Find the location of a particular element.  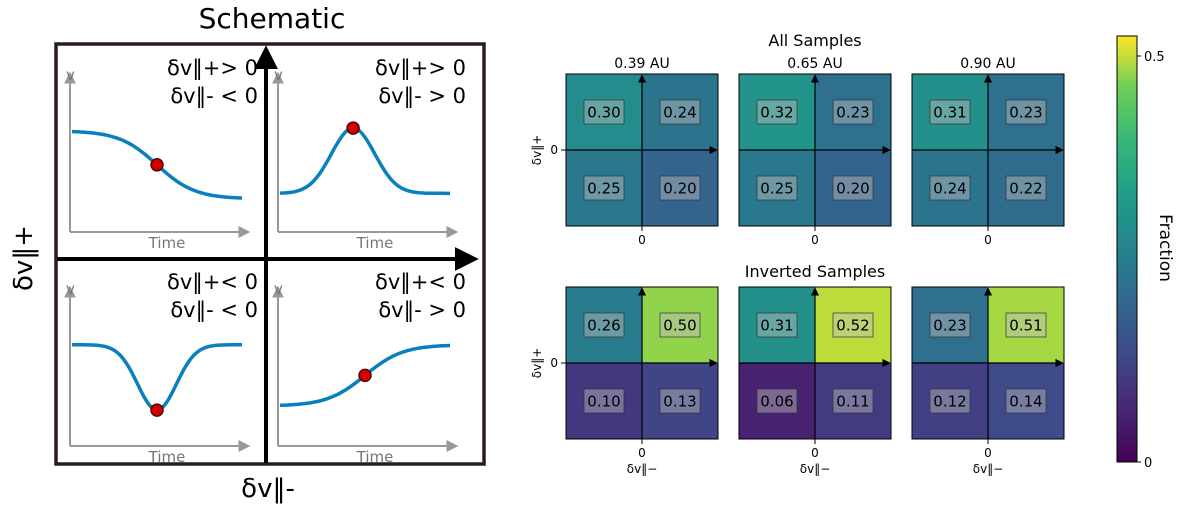

cell-value-label: 0.11 is located at coordinates (852, 402).